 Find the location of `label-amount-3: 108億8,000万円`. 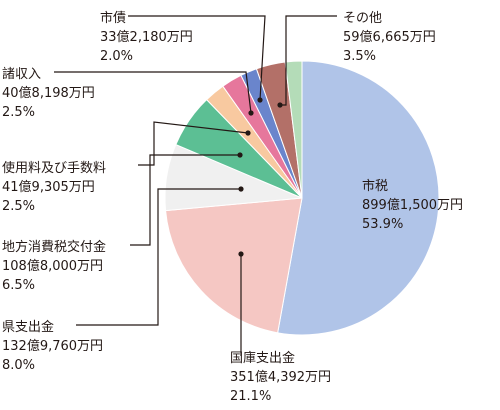

label-amount-3: 108億8,000万円 is located at coordinates (52, 266).